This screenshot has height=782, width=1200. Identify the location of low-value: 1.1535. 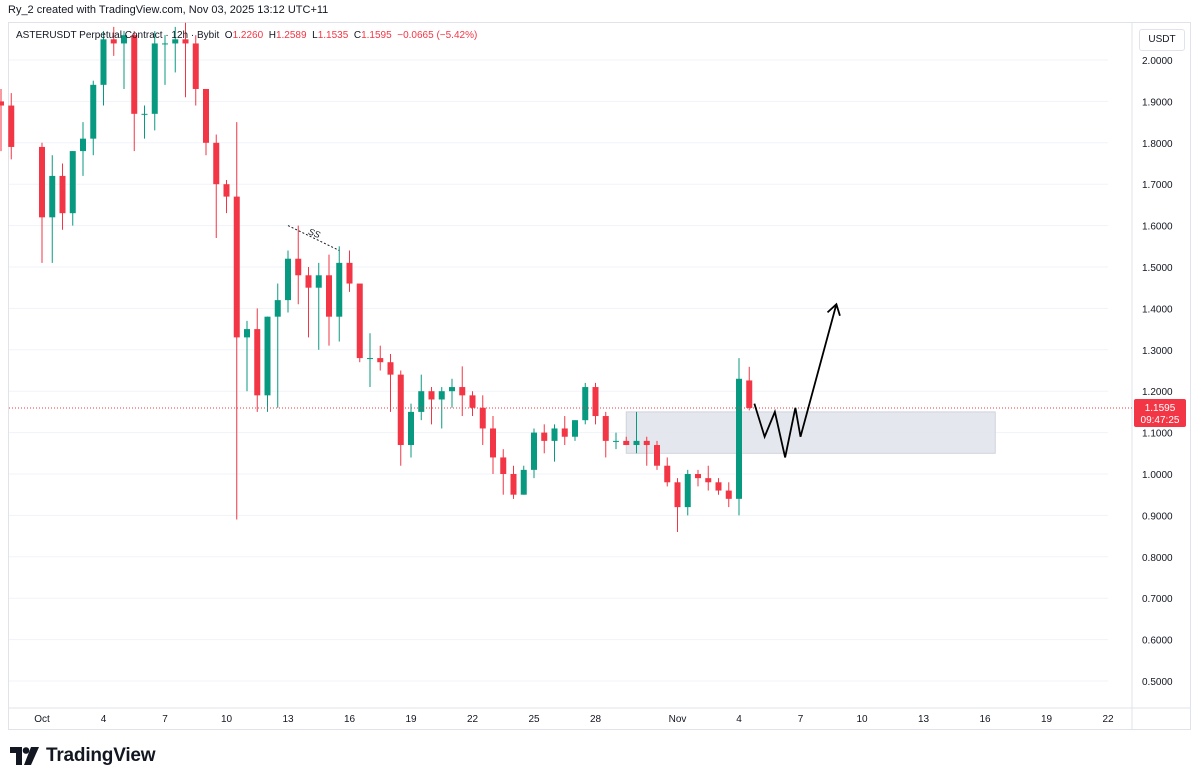
(333, 35).